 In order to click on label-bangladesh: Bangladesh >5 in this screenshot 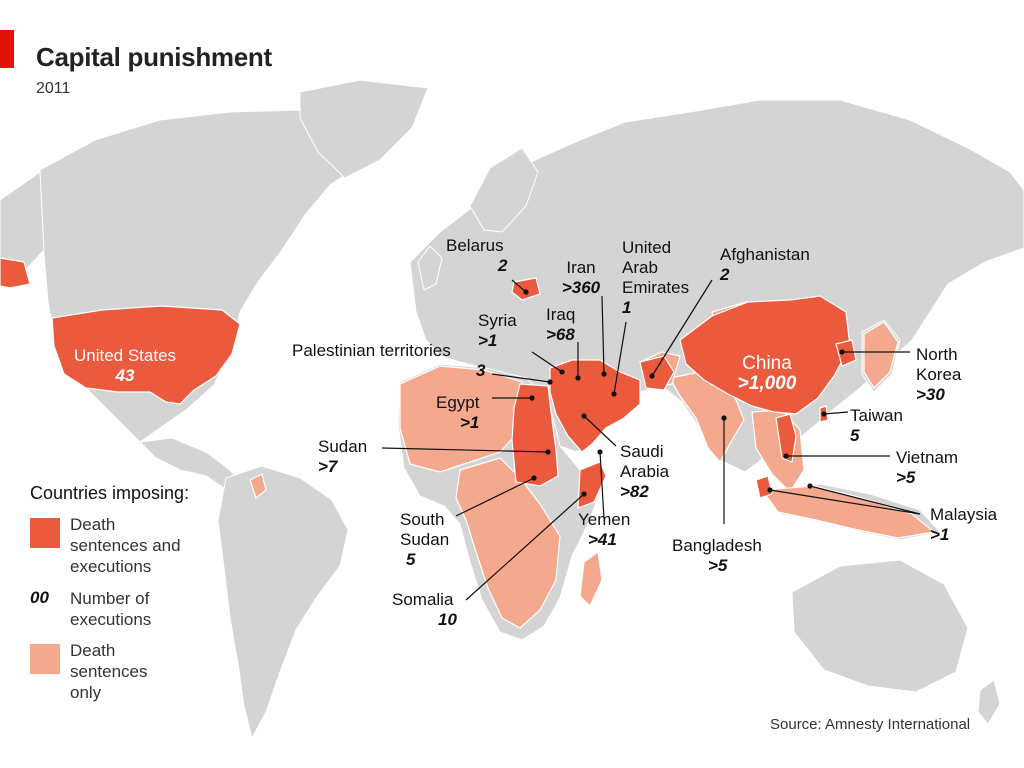, I will do `click(717, 555)`.